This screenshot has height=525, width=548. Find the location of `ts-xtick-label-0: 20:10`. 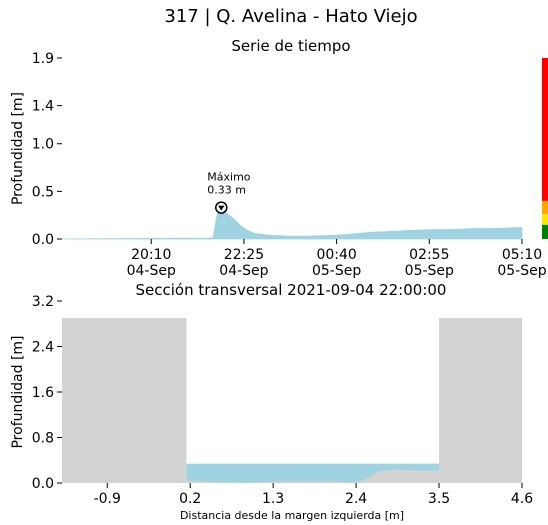

ts-xtick-label-0: 20:10 is located at coordinates (151, 255).